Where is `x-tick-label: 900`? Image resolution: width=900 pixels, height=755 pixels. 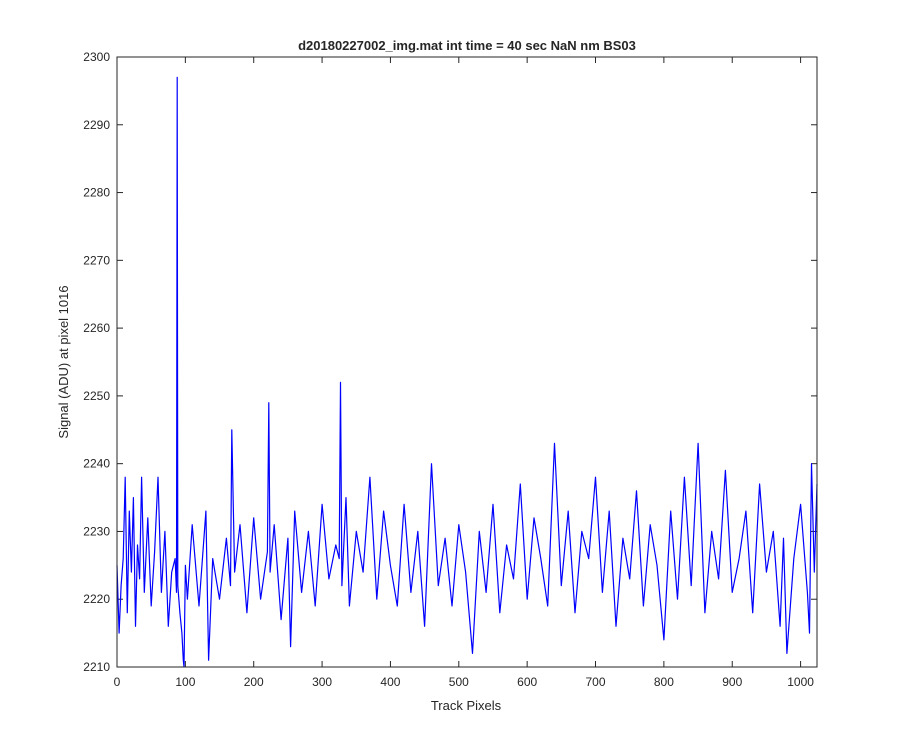
x-tick-label: 900 is located at coordinates (732, 682).